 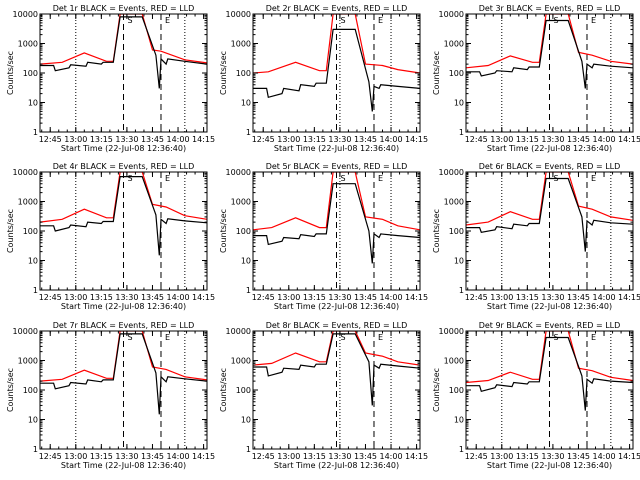 What do you see at coordinates (337, 325) in the screenshot?
I see `panel-title: Det 8r BLACK = Events, RED = LLD` at bounding box center [337, 325].